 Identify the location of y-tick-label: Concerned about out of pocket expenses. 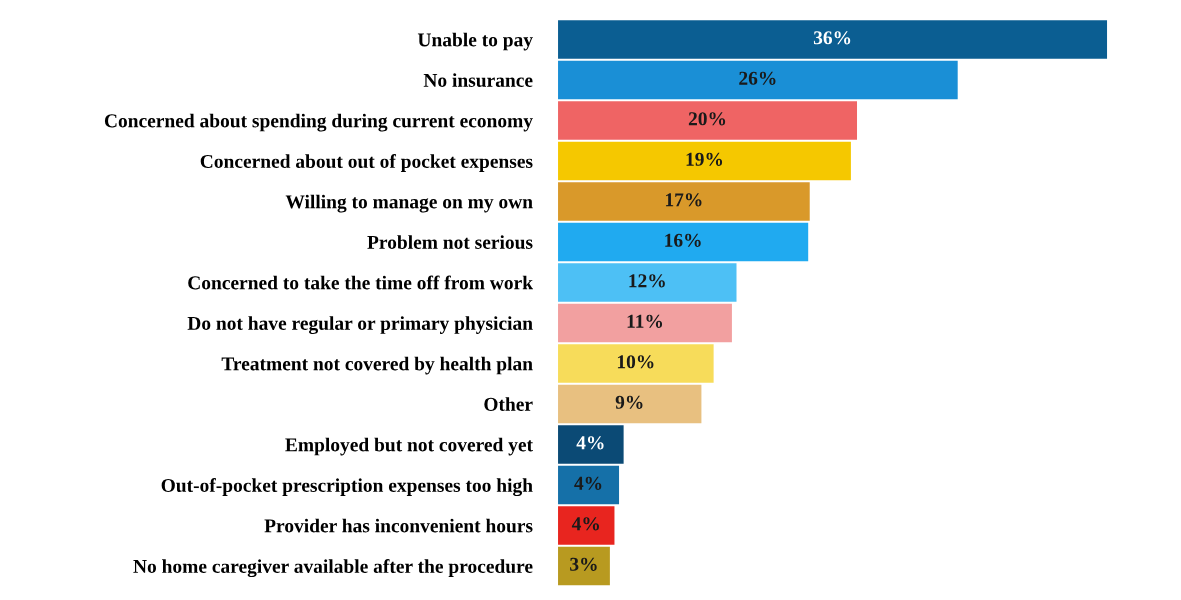
(366, 163).